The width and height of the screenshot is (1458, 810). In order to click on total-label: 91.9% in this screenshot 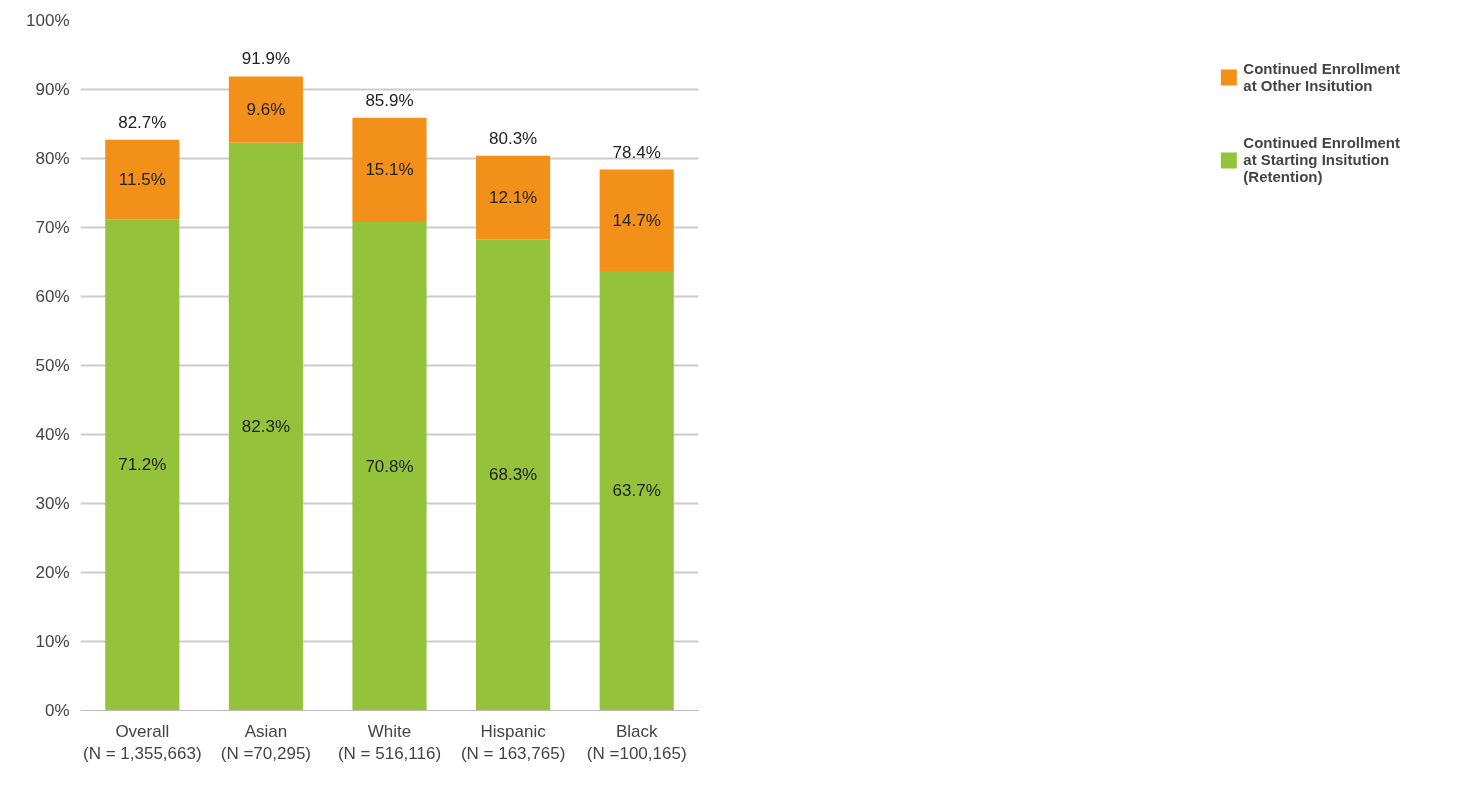, I will do `click(265, 59)`.